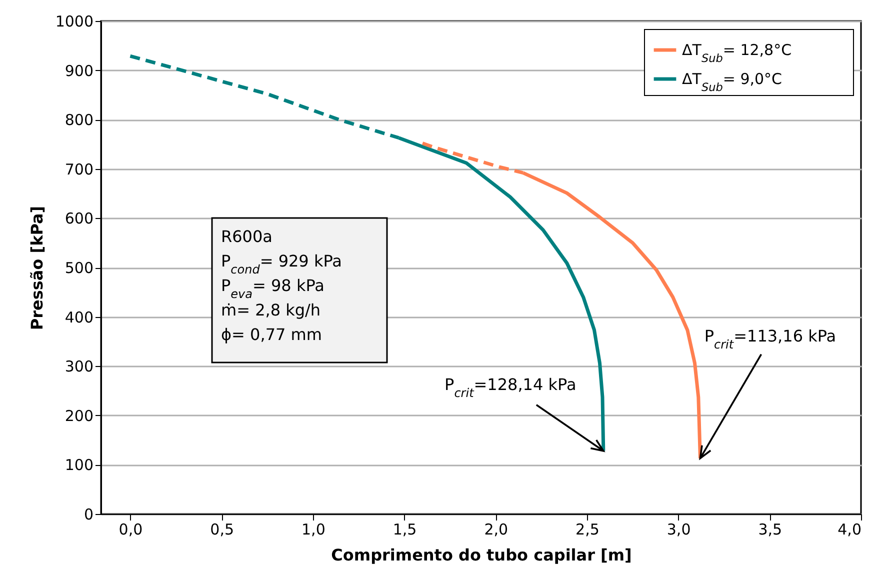 Image resolution: width=878 pixels, height=579 pixels. What do you see at coordinates (271, 310) in the screenshot?
I see `annotation: ṁ= 2,8 kg/h` at bounding box center [271, 310].